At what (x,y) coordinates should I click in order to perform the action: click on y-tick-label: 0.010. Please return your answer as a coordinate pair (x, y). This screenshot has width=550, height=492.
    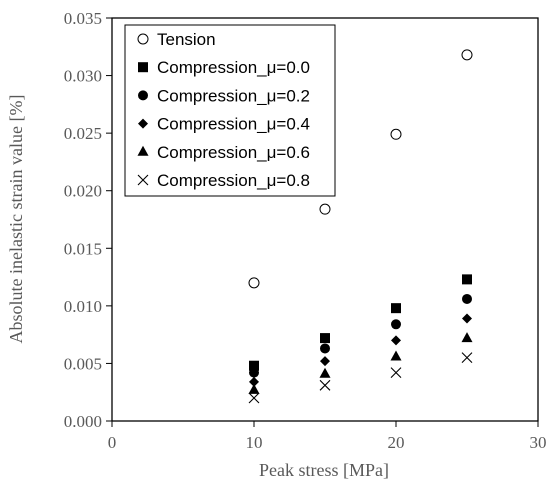
    Looking at the image, I should click on (83, 306).